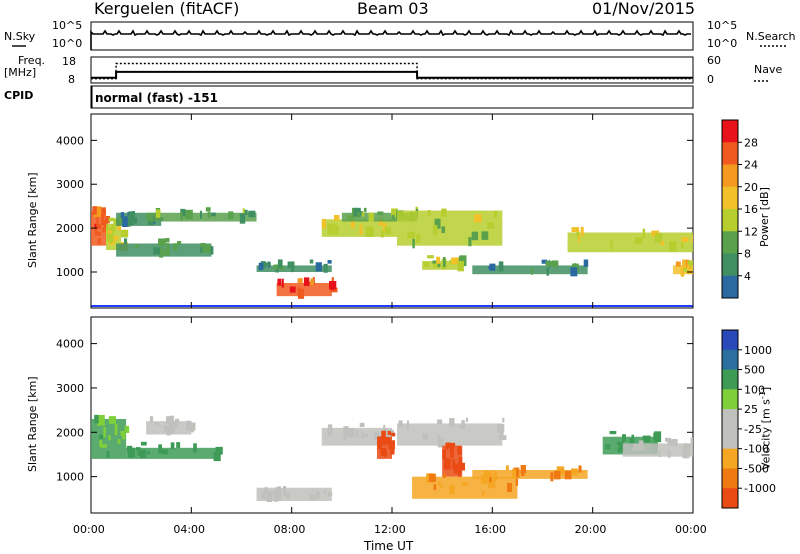 The height and width of the screenshot is (554, 800). What do you see at coordinates (20, 72) in the screenshot?
I see `freq-label-line2: [MHz]` at bounding box center [20, 72].